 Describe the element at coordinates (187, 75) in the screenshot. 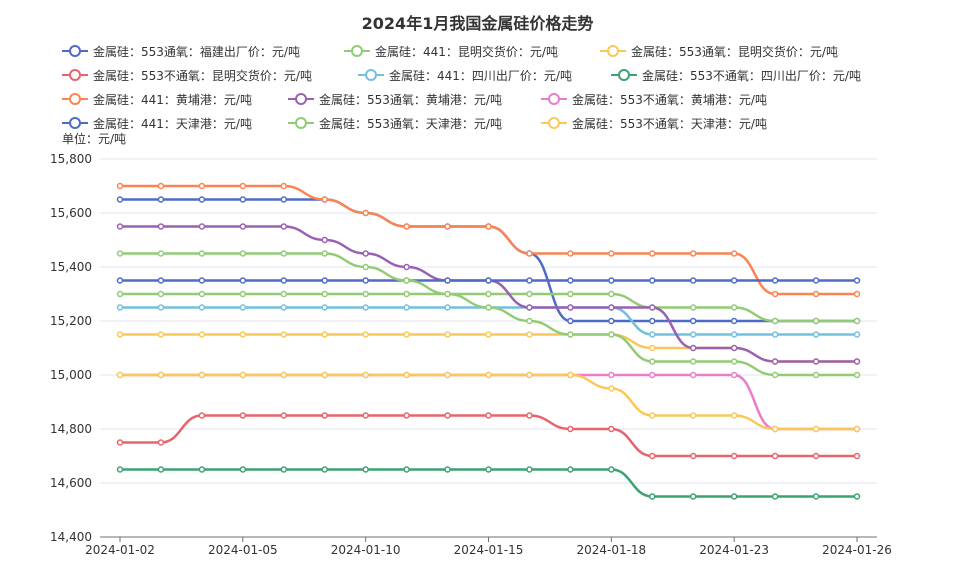

I see `legend-item: 金属硅：553不通氧：昆明交货价：元/吨` at that location.